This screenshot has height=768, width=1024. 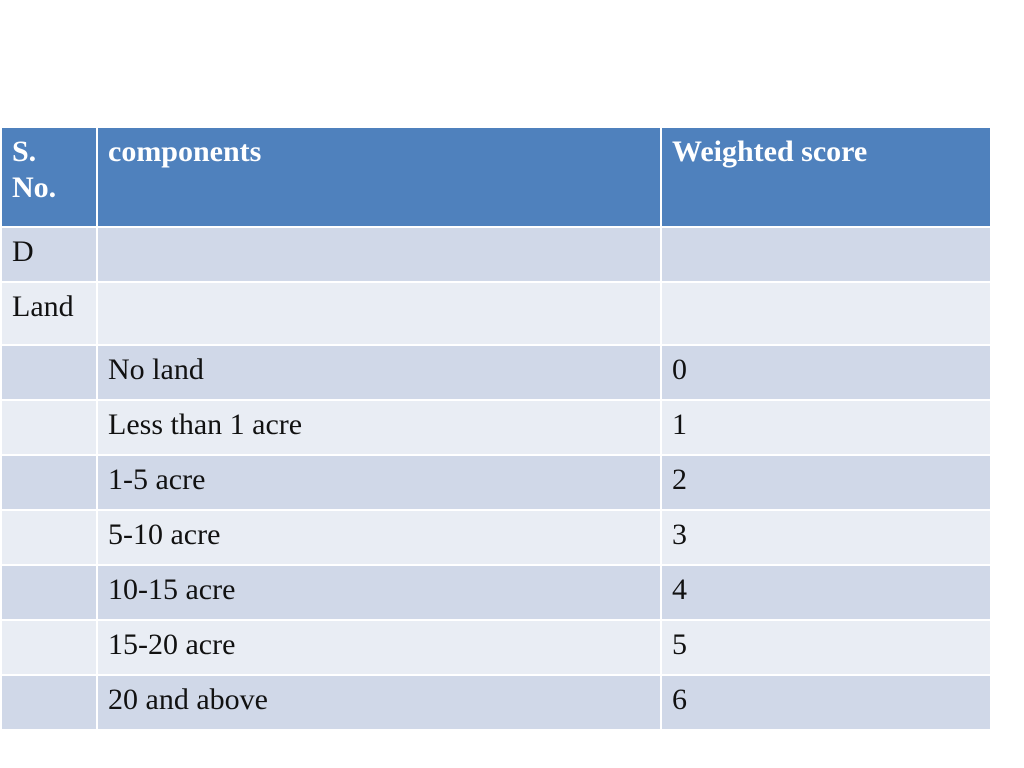 What do you see at coordinates (49, 313) in the screenshot?
I see `cell-sno: Land` at bounding box center [49, 313].